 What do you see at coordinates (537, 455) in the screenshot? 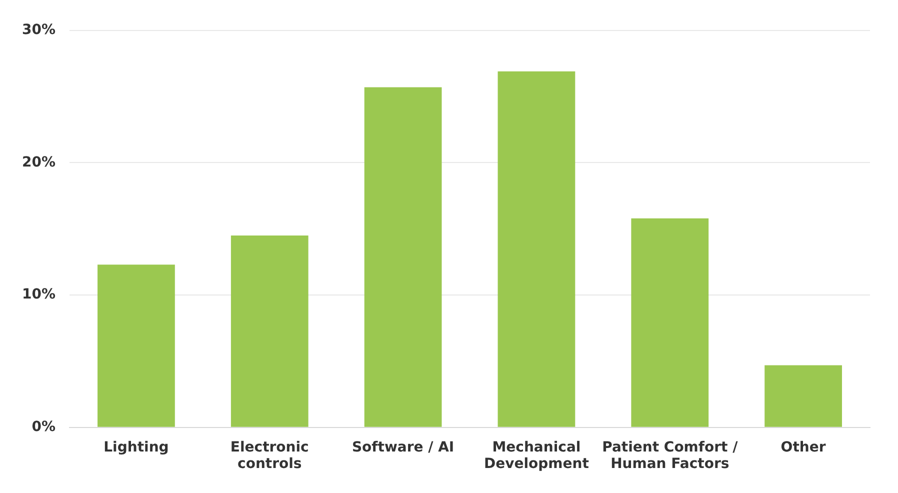
I see `x-tick-label: Mechanical Development` at bounding box center [537, 455].